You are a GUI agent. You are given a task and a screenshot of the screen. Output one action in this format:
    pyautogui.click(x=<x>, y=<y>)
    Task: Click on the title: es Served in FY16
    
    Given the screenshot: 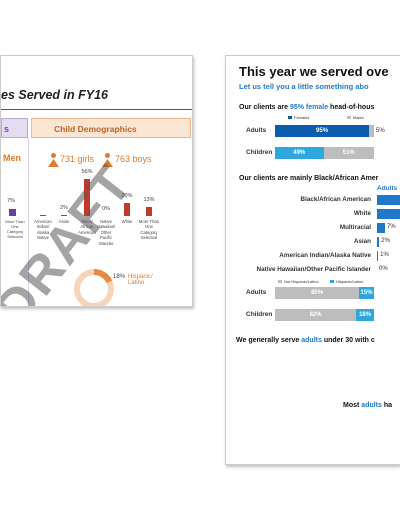 What is the action you would take?
    pyautogui.click(x=55, y=95)
    